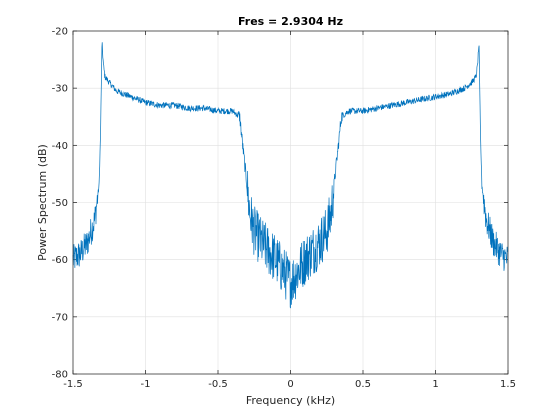 Image resolution: width=560 pixels, height=420 pixels. I want to click on x-tick-label: 0.5, so click(363, 384).